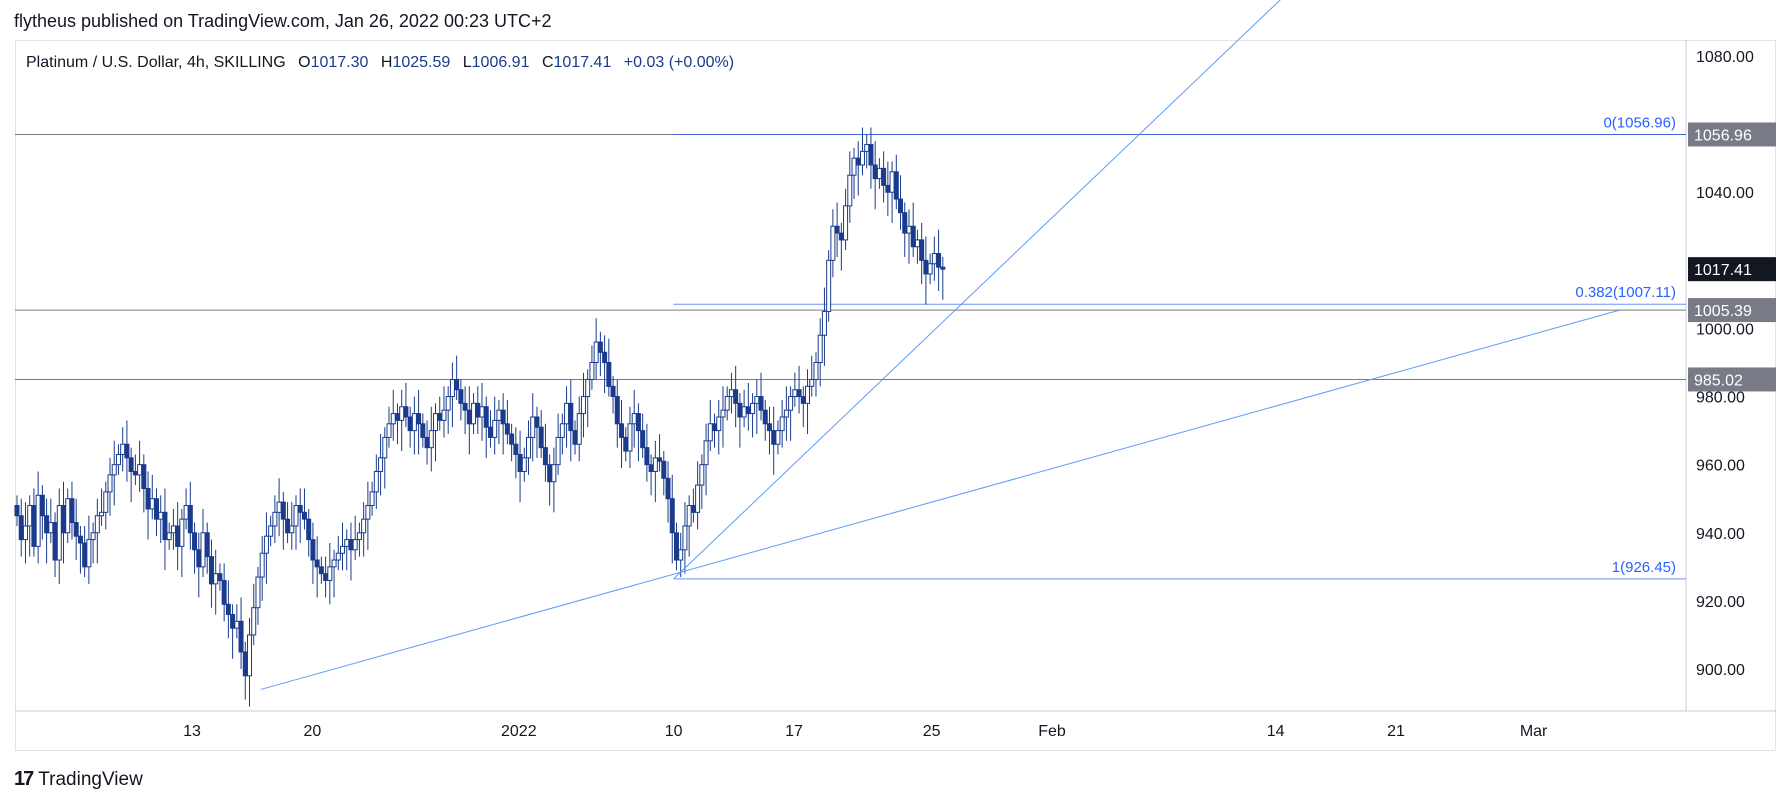 The image size is (1791, 805). I want to click on y-tick-label: 1000.00, so click(1725, 329).